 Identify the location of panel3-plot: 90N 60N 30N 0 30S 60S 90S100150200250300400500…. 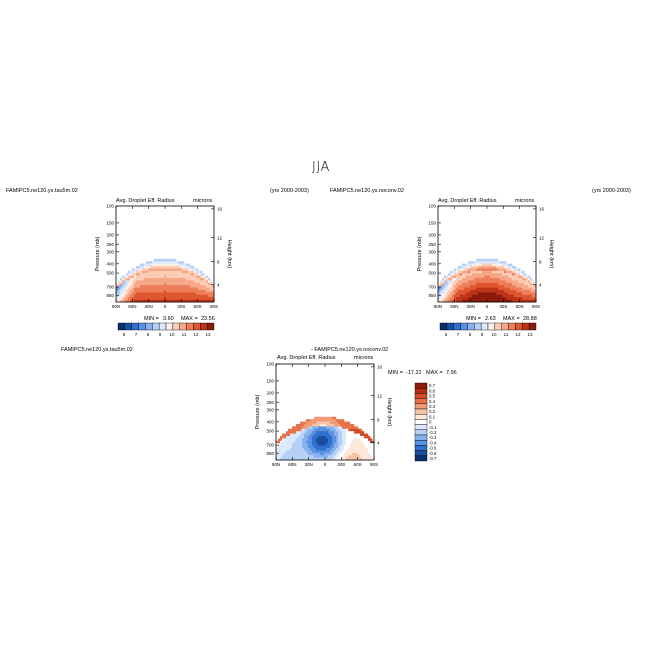
(346, 414).